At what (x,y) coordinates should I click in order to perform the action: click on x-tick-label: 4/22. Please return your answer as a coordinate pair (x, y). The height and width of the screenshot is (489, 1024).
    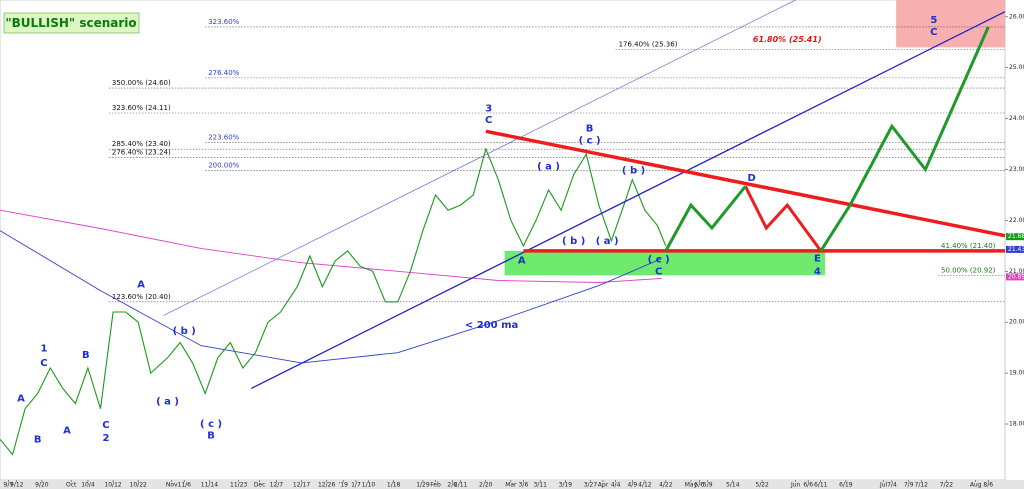
    Looking at the image, I should click on (666, 485).